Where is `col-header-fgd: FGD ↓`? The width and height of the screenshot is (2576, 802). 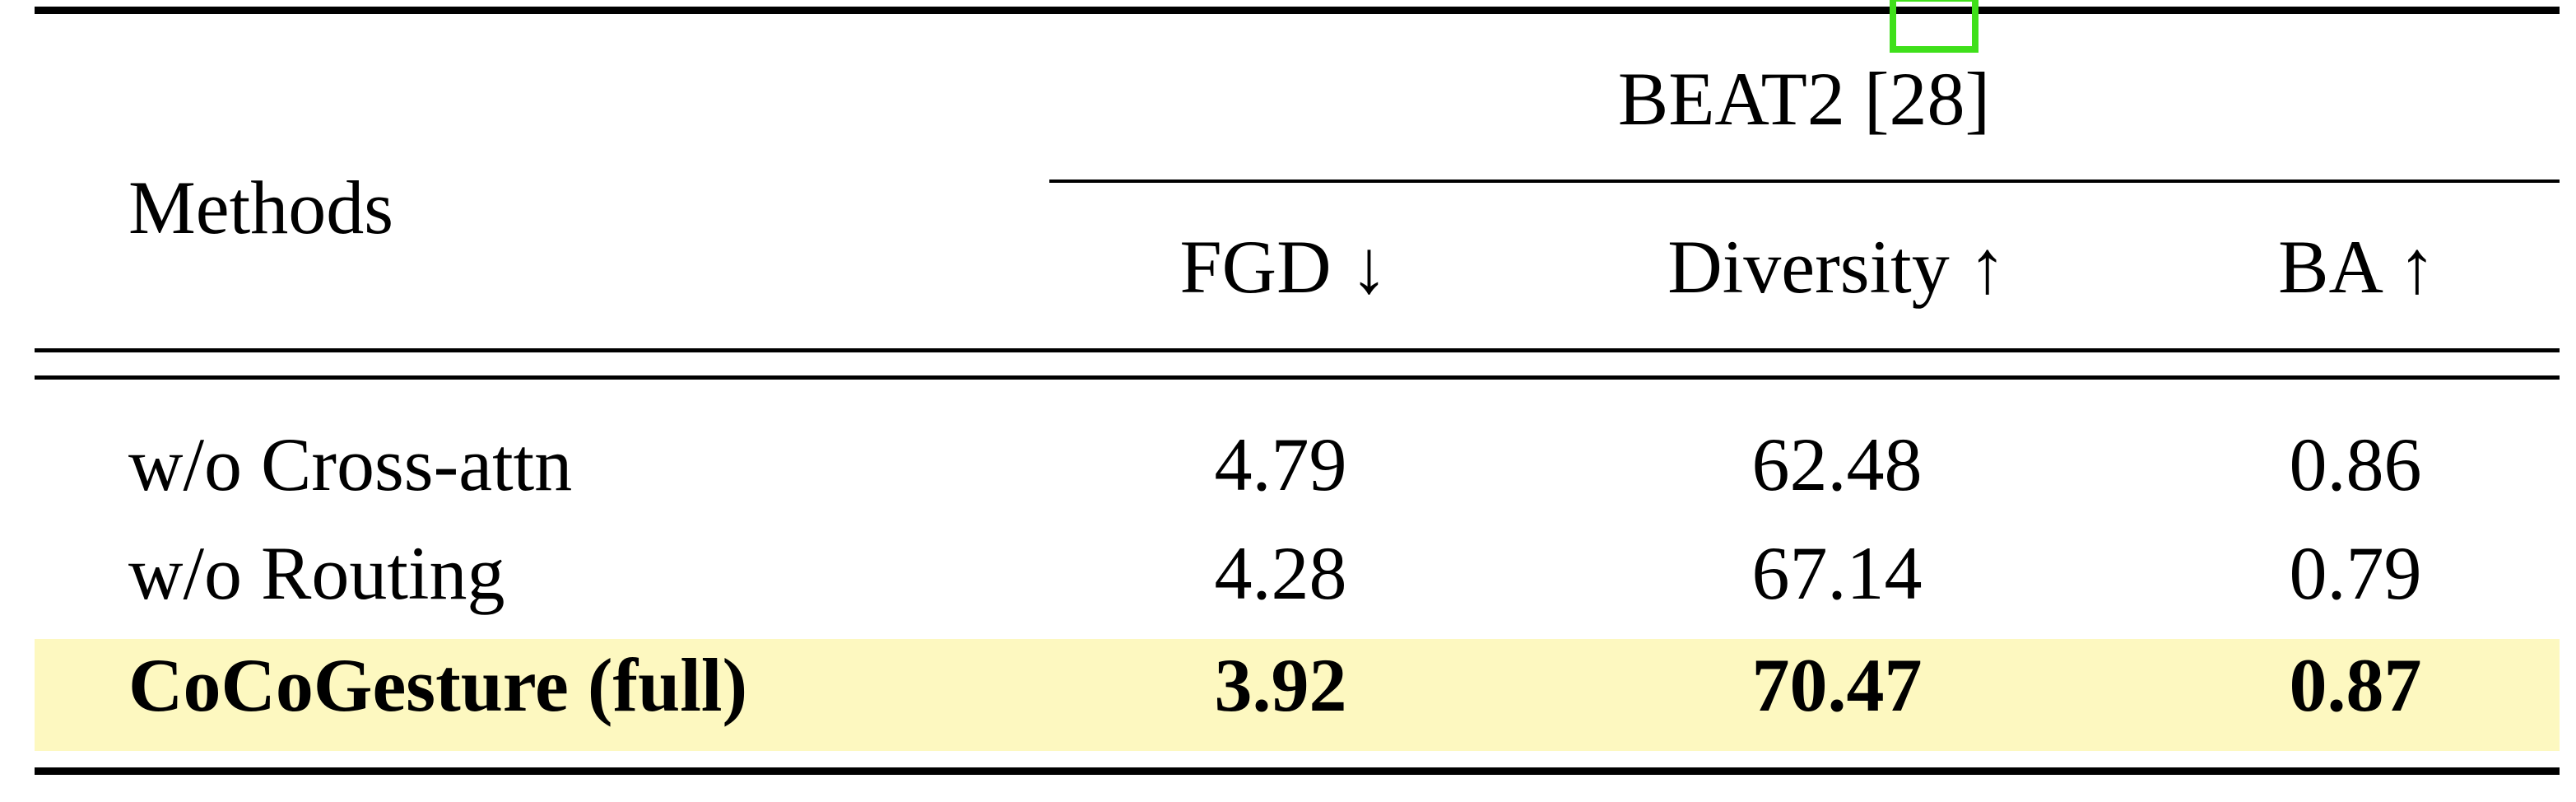 col-header-fgd: FGD ↓ is located at coordinates (1283, 267).